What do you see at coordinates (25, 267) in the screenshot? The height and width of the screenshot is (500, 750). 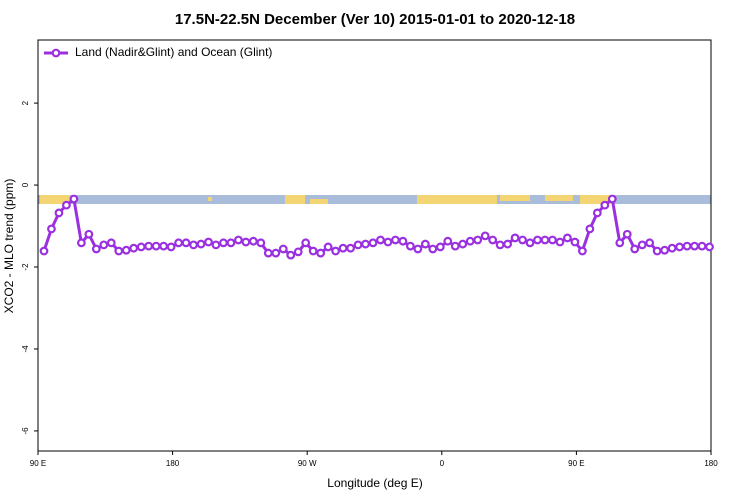 I see `y-tick-label: -2` at bounding box center [25, 267].